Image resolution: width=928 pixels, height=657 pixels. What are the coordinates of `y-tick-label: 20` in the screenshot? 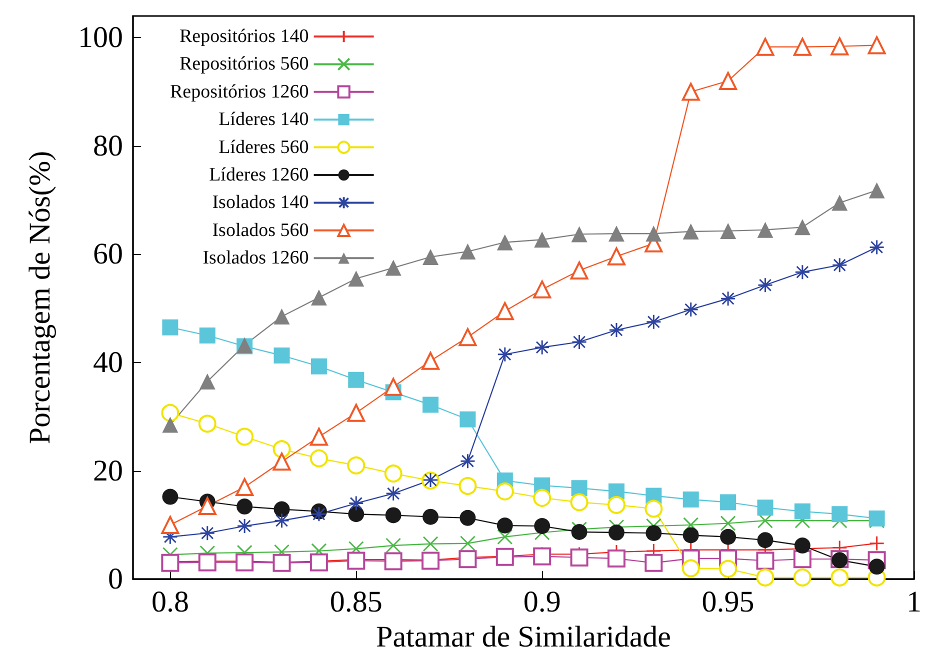 It's located at (108, 471).